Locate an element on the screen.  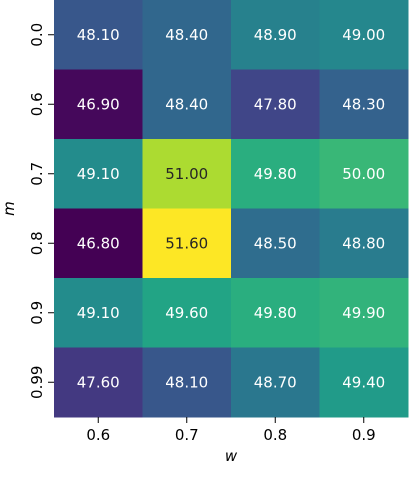
y-tick-label: 0.6 is located at coordinates (37, 104).